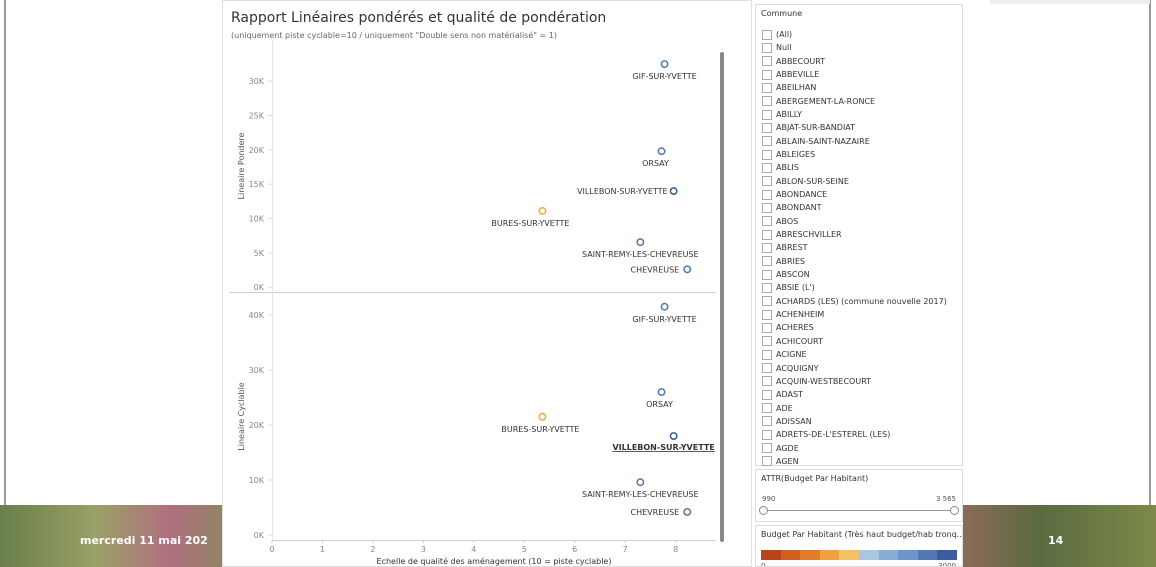 The image size is (1156, 567). I want to click on scrollbar, so click(722, 297).